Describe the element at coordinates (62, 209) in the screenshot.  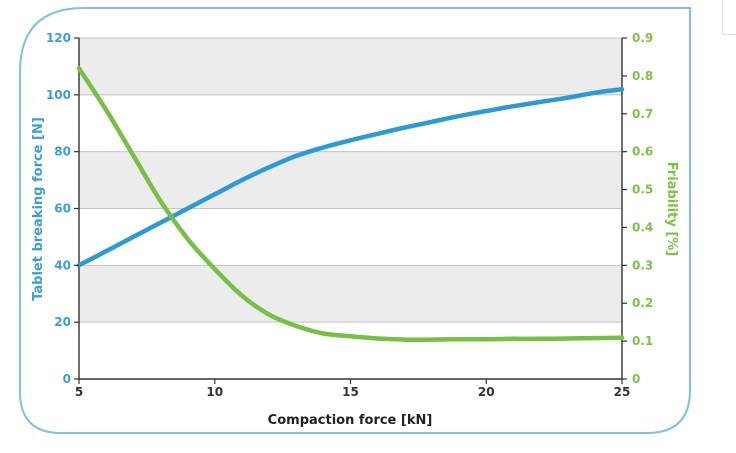
I see `left-tick-label: 60` at that location.